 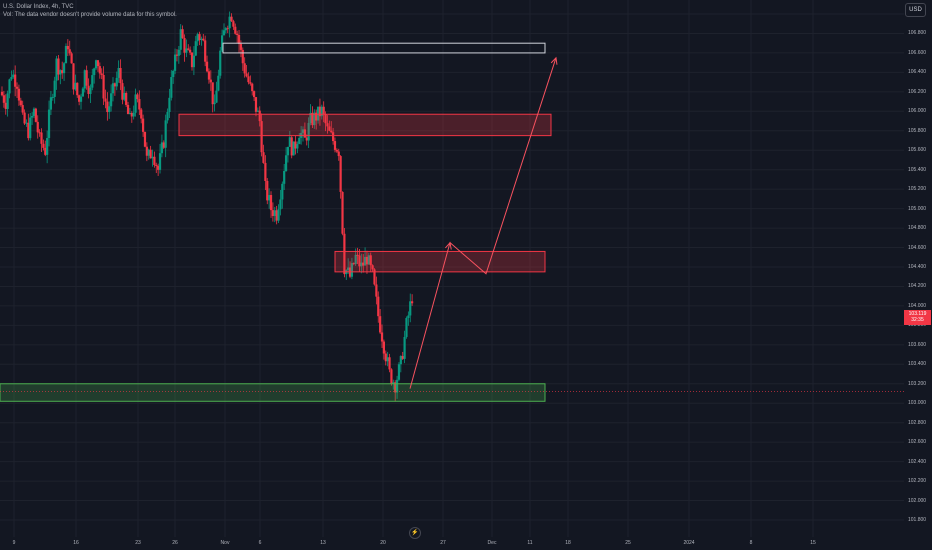 I want to click on price-tick: 102.000, so click(x=917, y=500).